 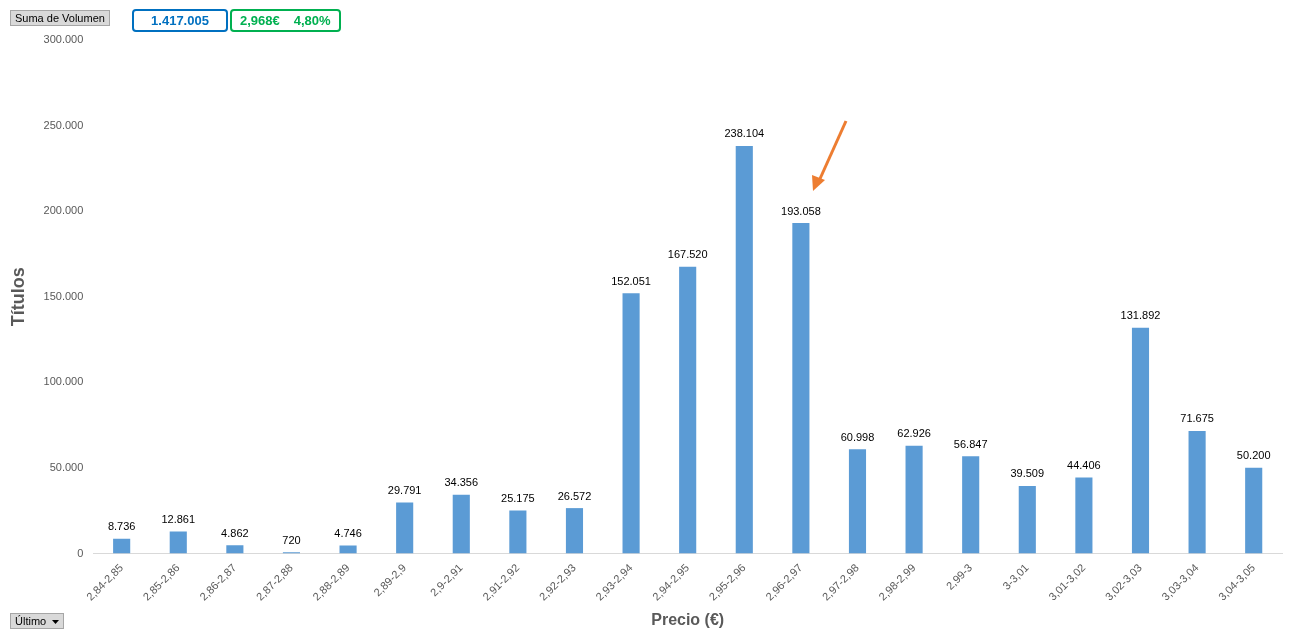 I want to click on text: 4,80%, so click(x=312, y=20).